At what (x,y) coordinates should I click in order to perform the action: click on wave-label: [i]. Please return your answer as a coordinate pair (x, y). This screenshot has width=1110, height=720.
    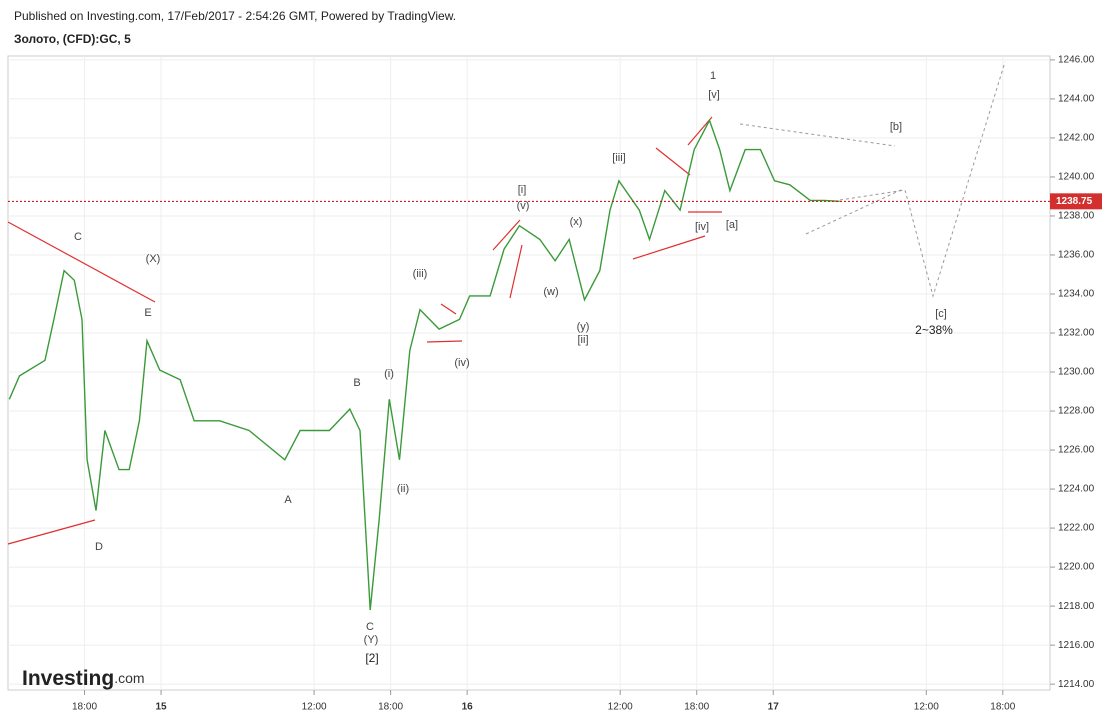
    Looking at the image, I should click on (522, 190).